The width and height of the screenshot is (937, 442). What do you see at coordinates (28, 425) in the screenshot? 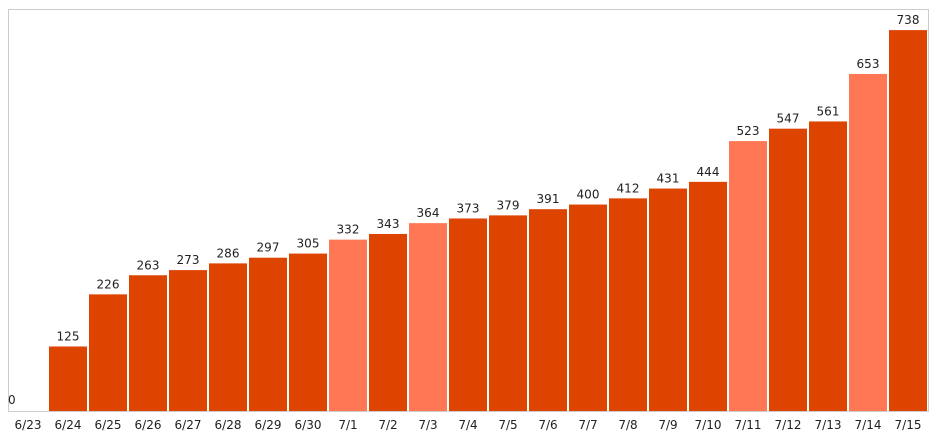
I see `category-label: 6/23` at bounding box center [28, 425].